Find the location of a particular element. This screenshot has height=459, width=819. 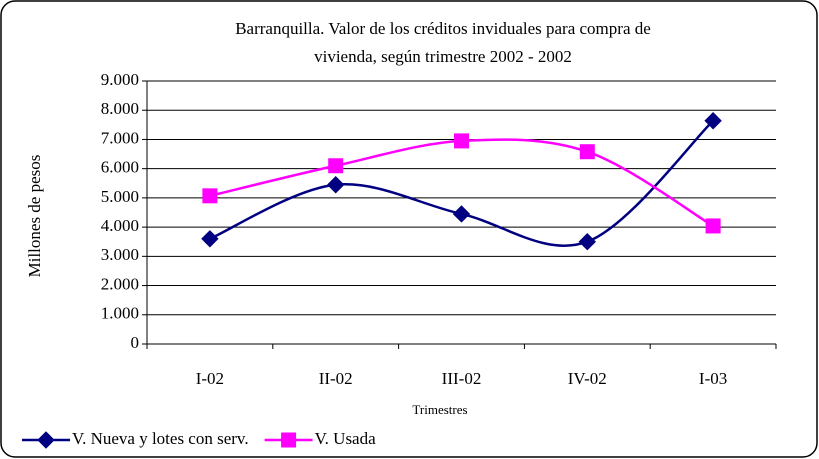

x-tick-label: I-03 is located at coordinates (713, 378).